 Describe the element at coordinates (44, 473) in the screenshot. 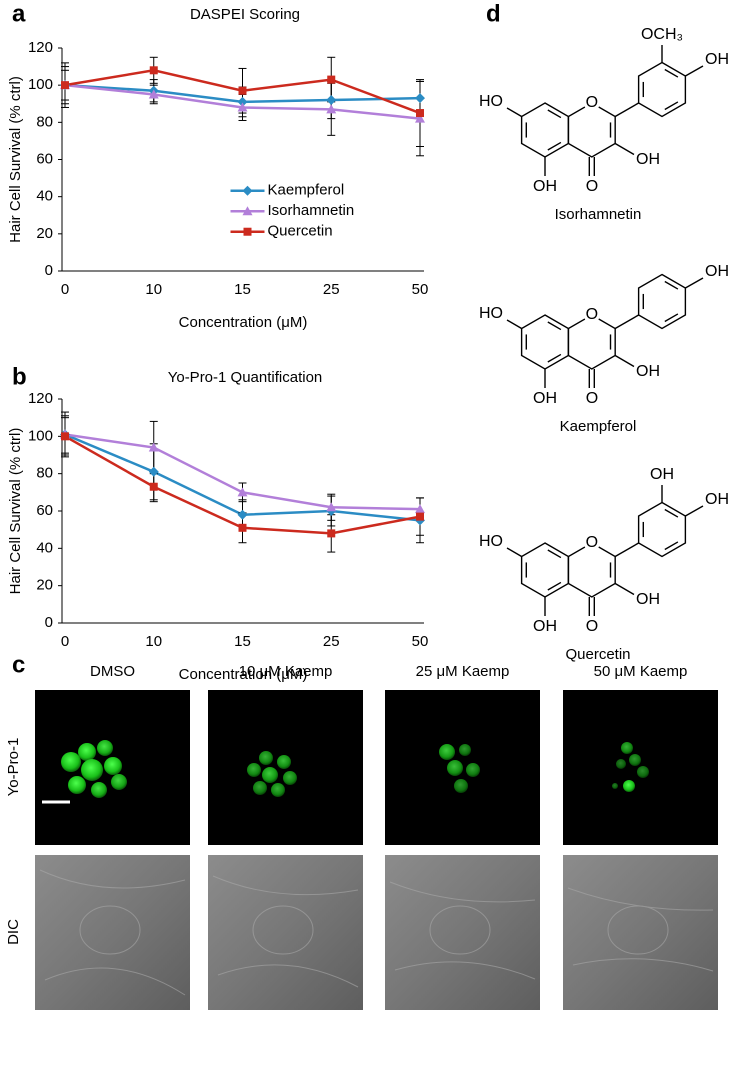

I see `y-tick-label: 80` at that location.